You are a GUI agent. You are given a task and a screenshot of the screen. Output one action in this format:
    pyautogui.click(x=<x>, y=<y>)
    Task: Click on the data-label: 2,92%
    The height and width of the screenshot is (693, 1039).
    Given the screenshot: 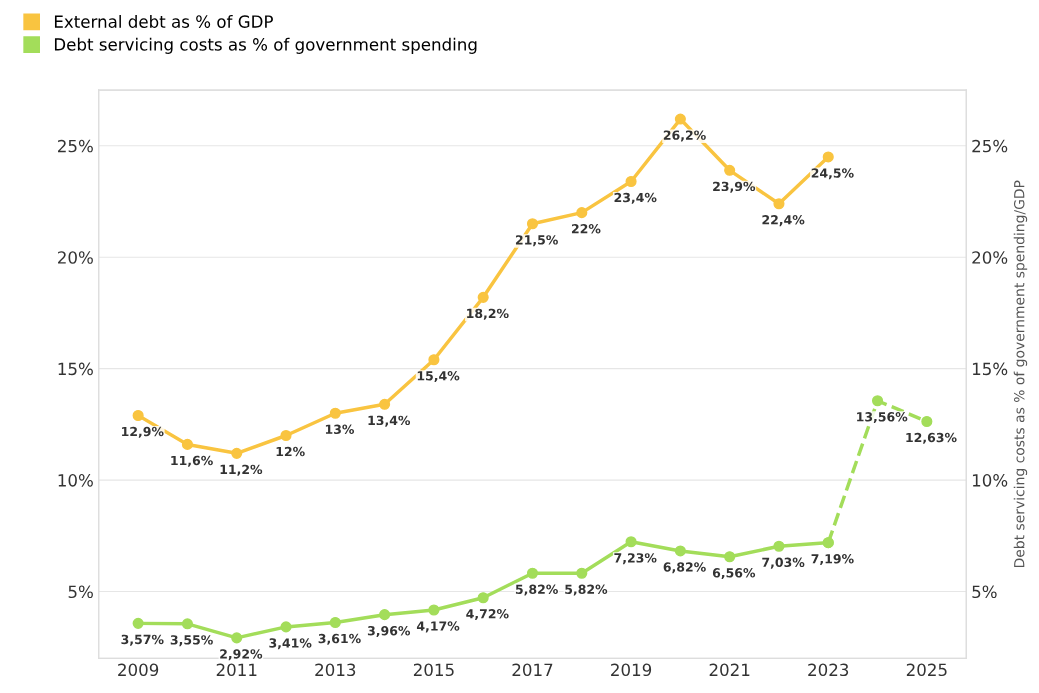 What is the action you would take?
    pyautogui.click(x=241, y=655)
    